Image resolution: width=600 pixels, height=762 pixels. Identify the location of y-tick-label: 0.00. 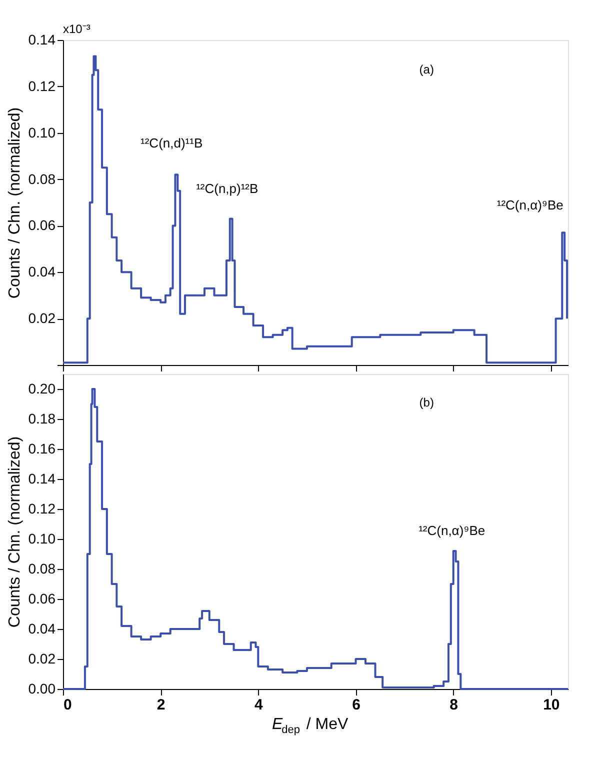
(42, 688).